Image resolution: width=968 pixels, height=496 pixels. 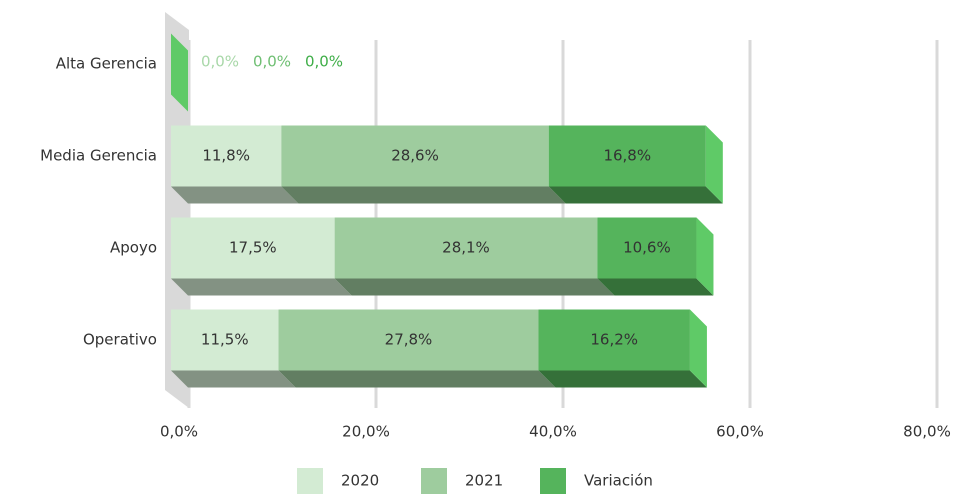 I want to click on axis-wall, so click(x=177, y=210).